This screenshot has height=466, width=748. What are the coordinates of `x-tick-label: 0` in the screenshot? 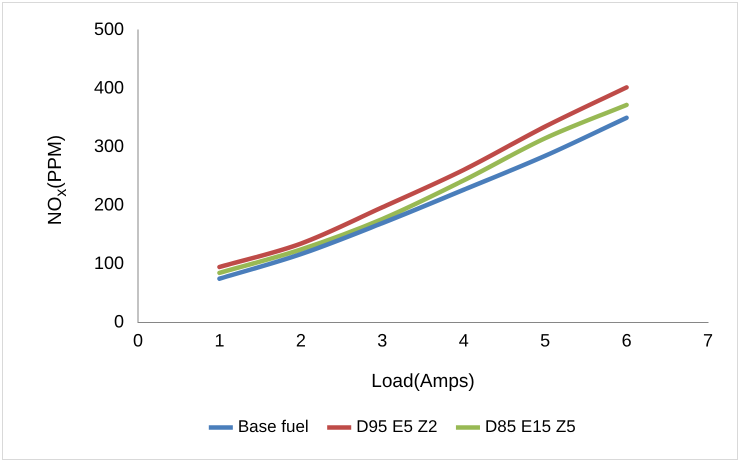 It's located at (138, 340).